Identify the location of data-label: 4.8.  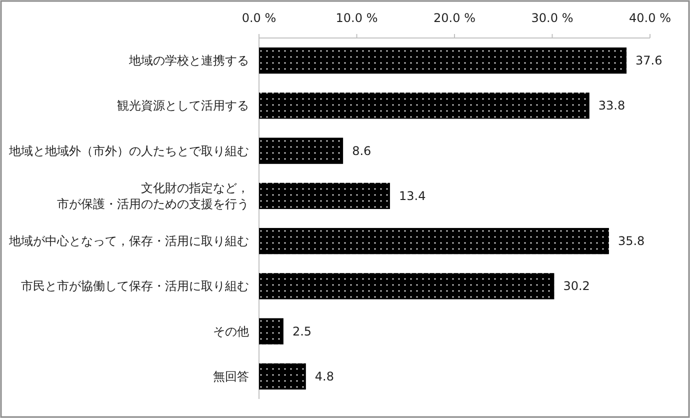
(324, 376).